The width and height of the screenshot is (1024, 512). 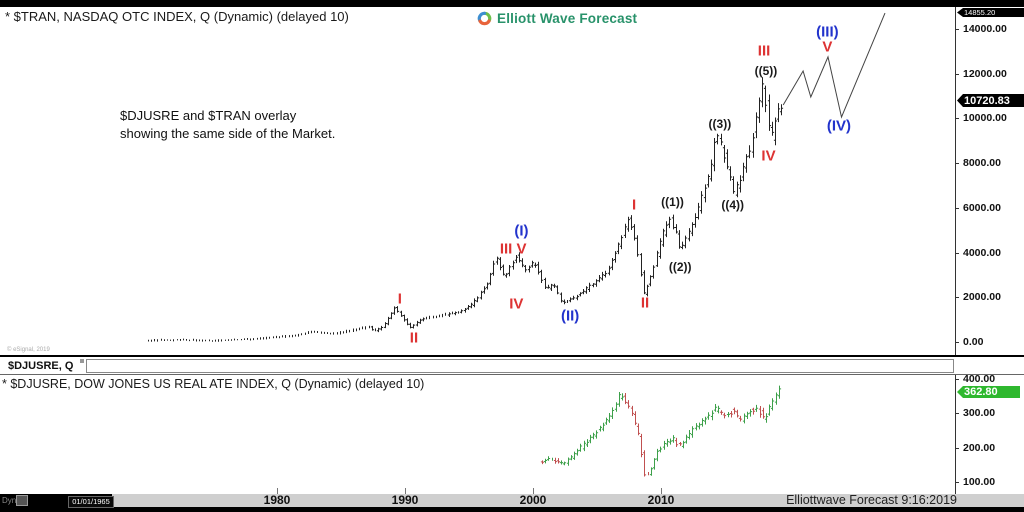 I want to click on price-tick-label: 8000.00, so click(x=982, y=163).